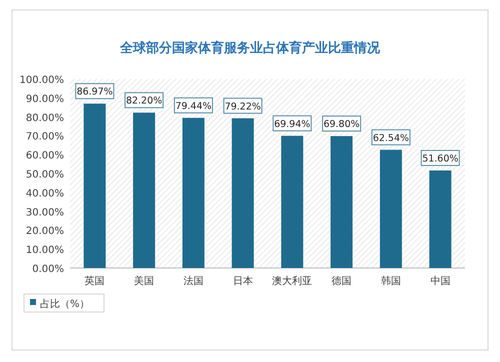  I want to click on y-tick-label: 100.00%, so click(42, 80).